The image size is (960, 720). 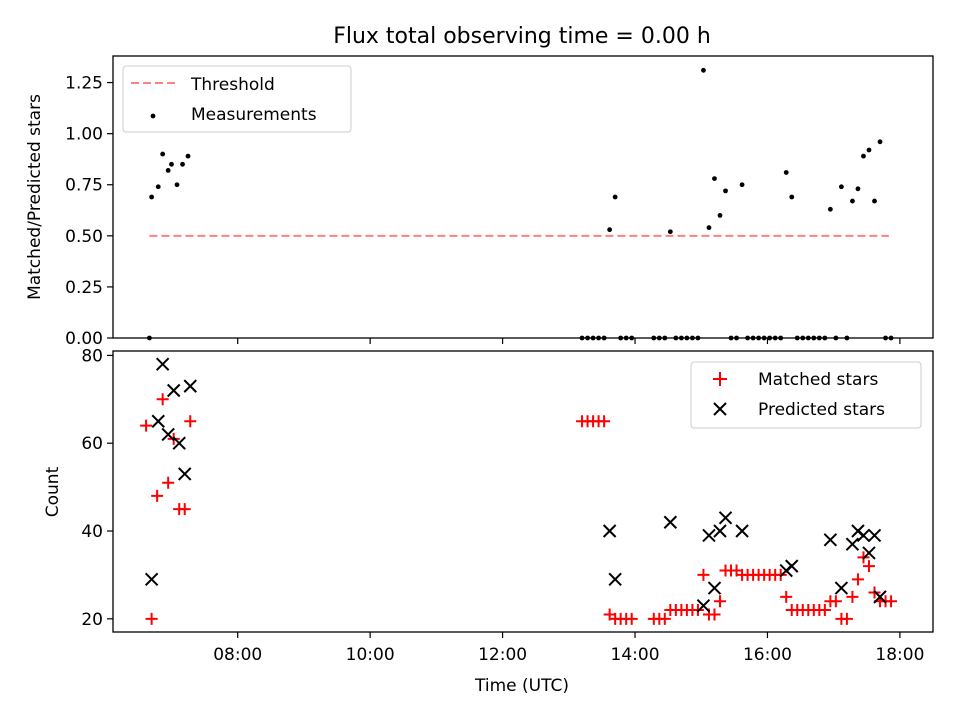 I want to click on top-y-tick-label: 0.50, so click(x=84, y=237).